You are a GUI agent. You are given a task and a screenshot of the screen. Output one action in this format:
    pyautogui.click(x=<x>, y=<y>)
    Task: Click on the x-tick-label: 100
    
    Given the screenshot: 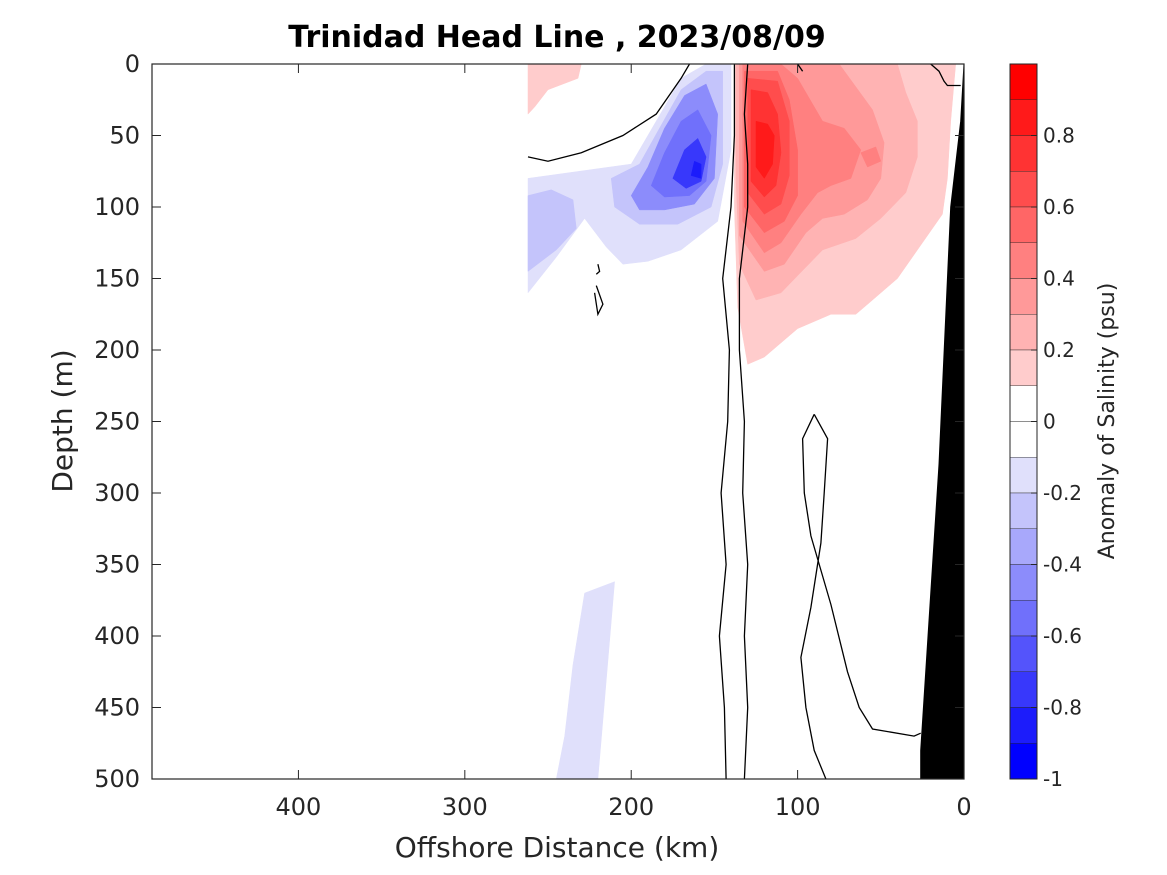 What is the action you would take?
    pyautogui.click(x=798, y=807)
    